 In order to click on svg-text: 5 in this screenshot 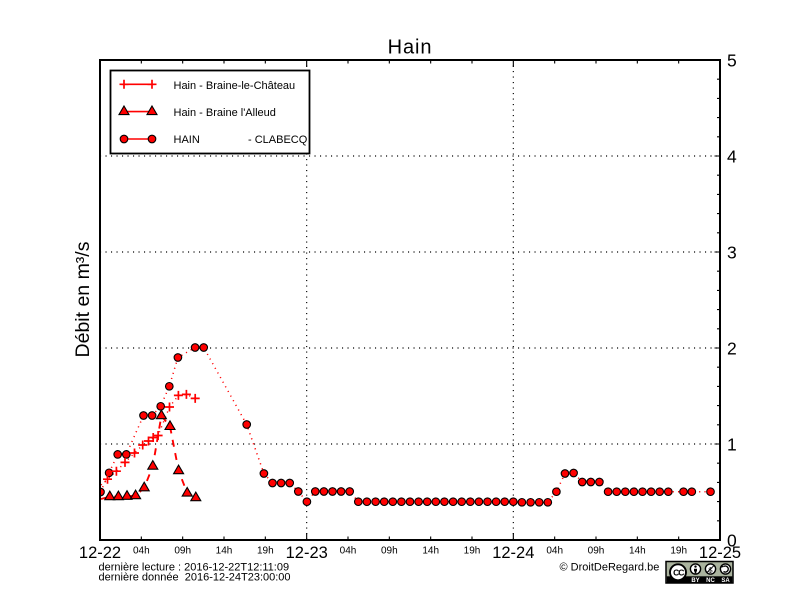, I will do `click(732, 60)`.